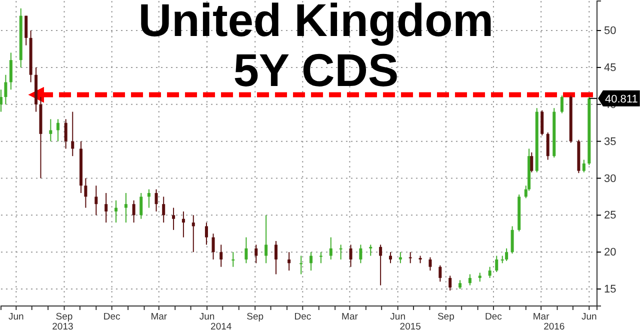 This screenshot has width=640, height=334. Describe the element at coordinates (621, 99) in the screenshot. I see `annotation: 40.811` at that location.